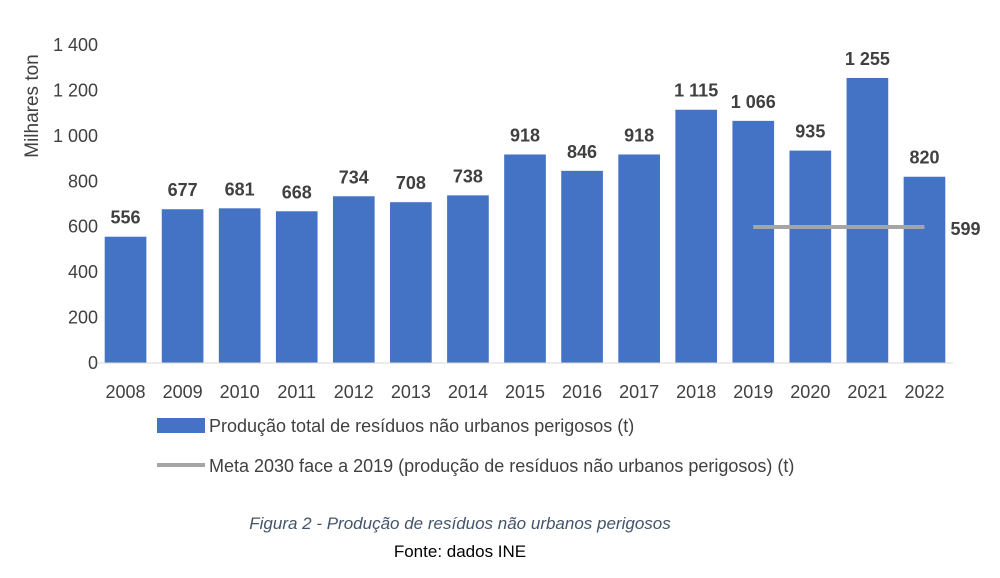 The image size is (1000, 578). I want to click on y-tick-label: 1 400, so click(75, 45).